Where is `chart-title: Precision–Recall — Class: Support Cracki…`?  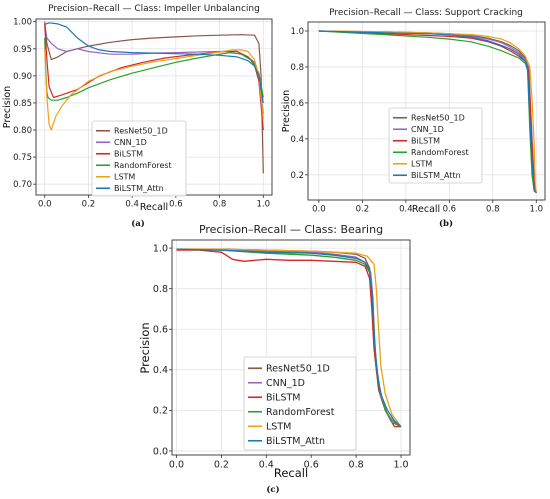
chart-title: Precision–Recall — Class: Support Cracki… is located at coordinates (426, 13).